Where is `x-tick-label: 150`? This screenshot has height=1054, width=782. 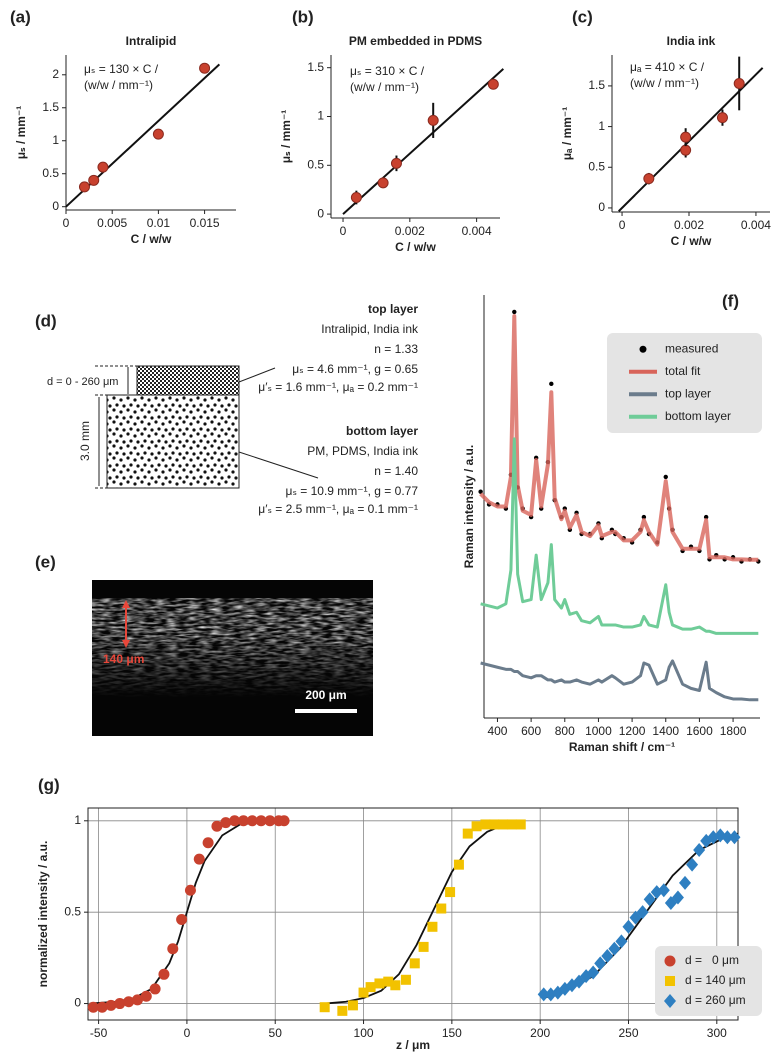 x-tick-label: 150 is located at coordinates (452, 1033).